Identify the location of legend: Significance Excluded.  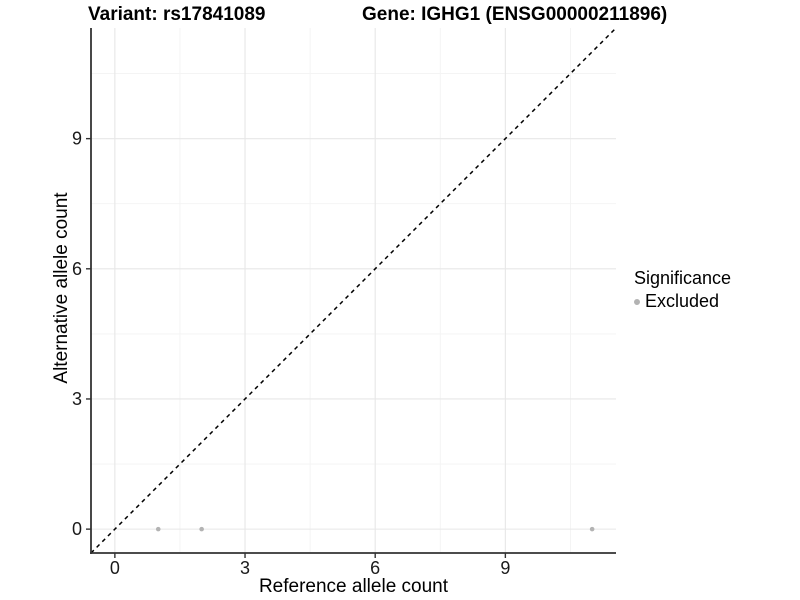
(682, 290).